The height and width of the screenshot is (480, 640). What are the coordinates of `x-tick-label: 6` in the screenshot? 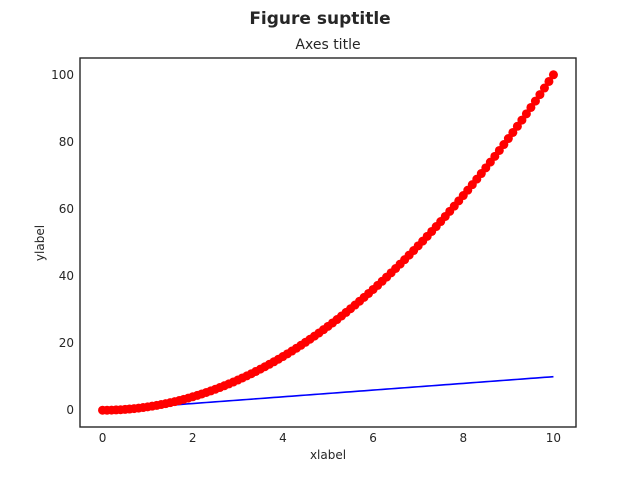 It's located at (373, 438).